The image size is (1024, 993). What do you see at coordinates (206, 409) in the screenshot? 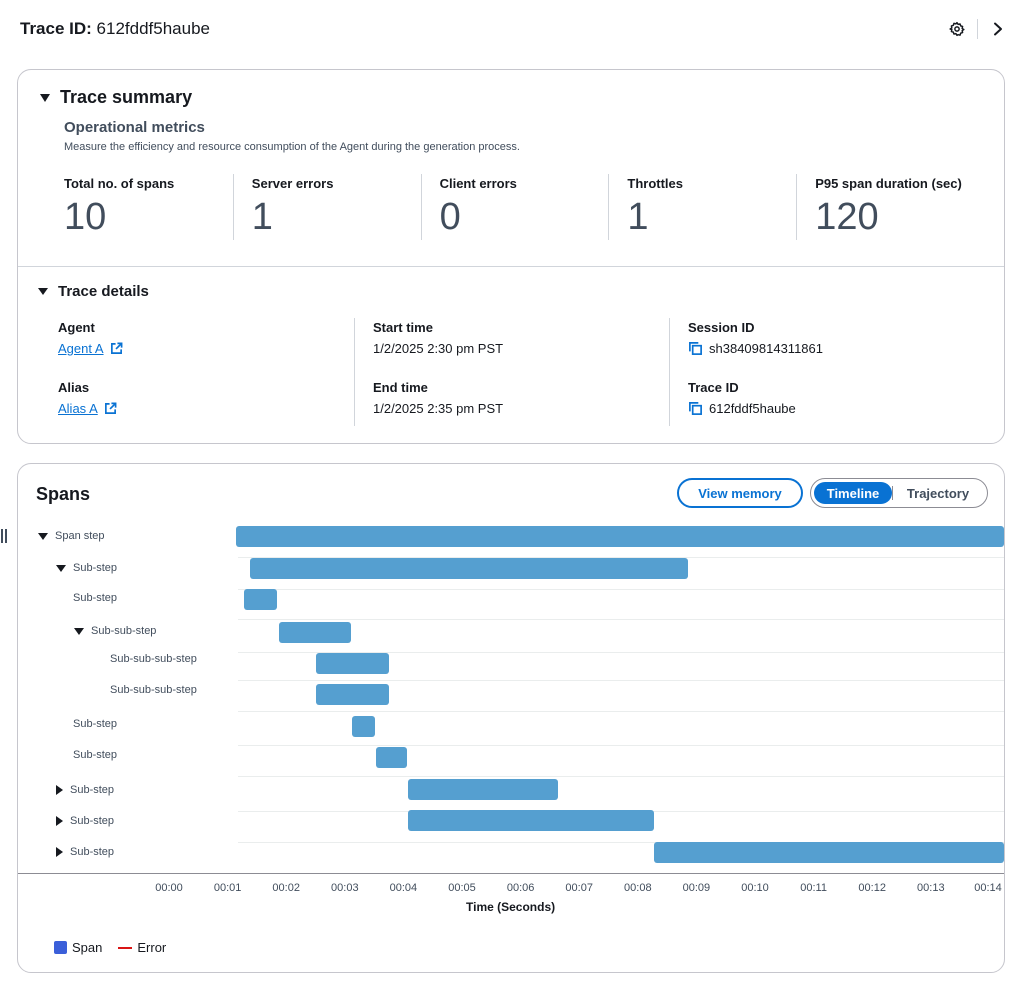
I see `alias-field: Alias Alias A` at bounding box center [206, 409].